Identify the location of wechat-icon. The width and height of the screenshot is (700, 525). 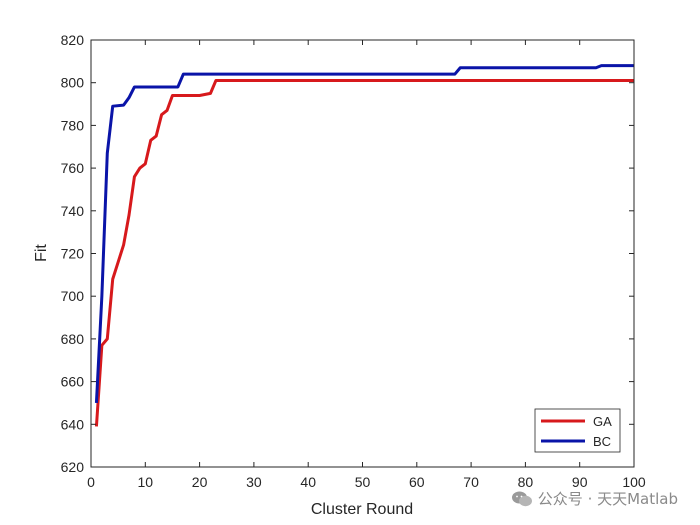
(521, 498).